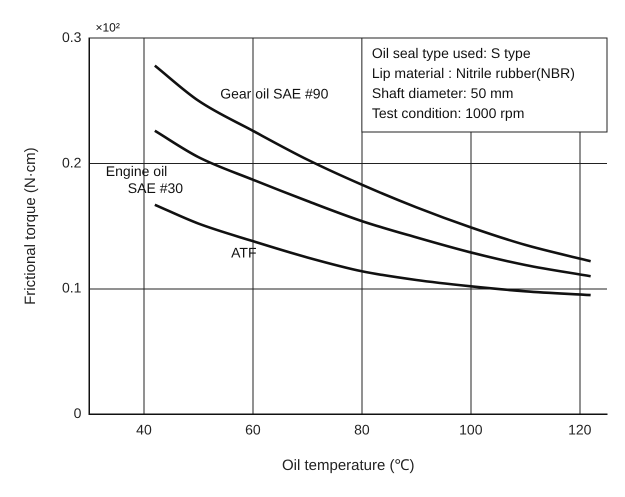 Image resolution: width=625 pixels, height=497 pixels. Describe the element at coordinates (107, 27) in the screenshot. I see `text: ×10²` at that location.